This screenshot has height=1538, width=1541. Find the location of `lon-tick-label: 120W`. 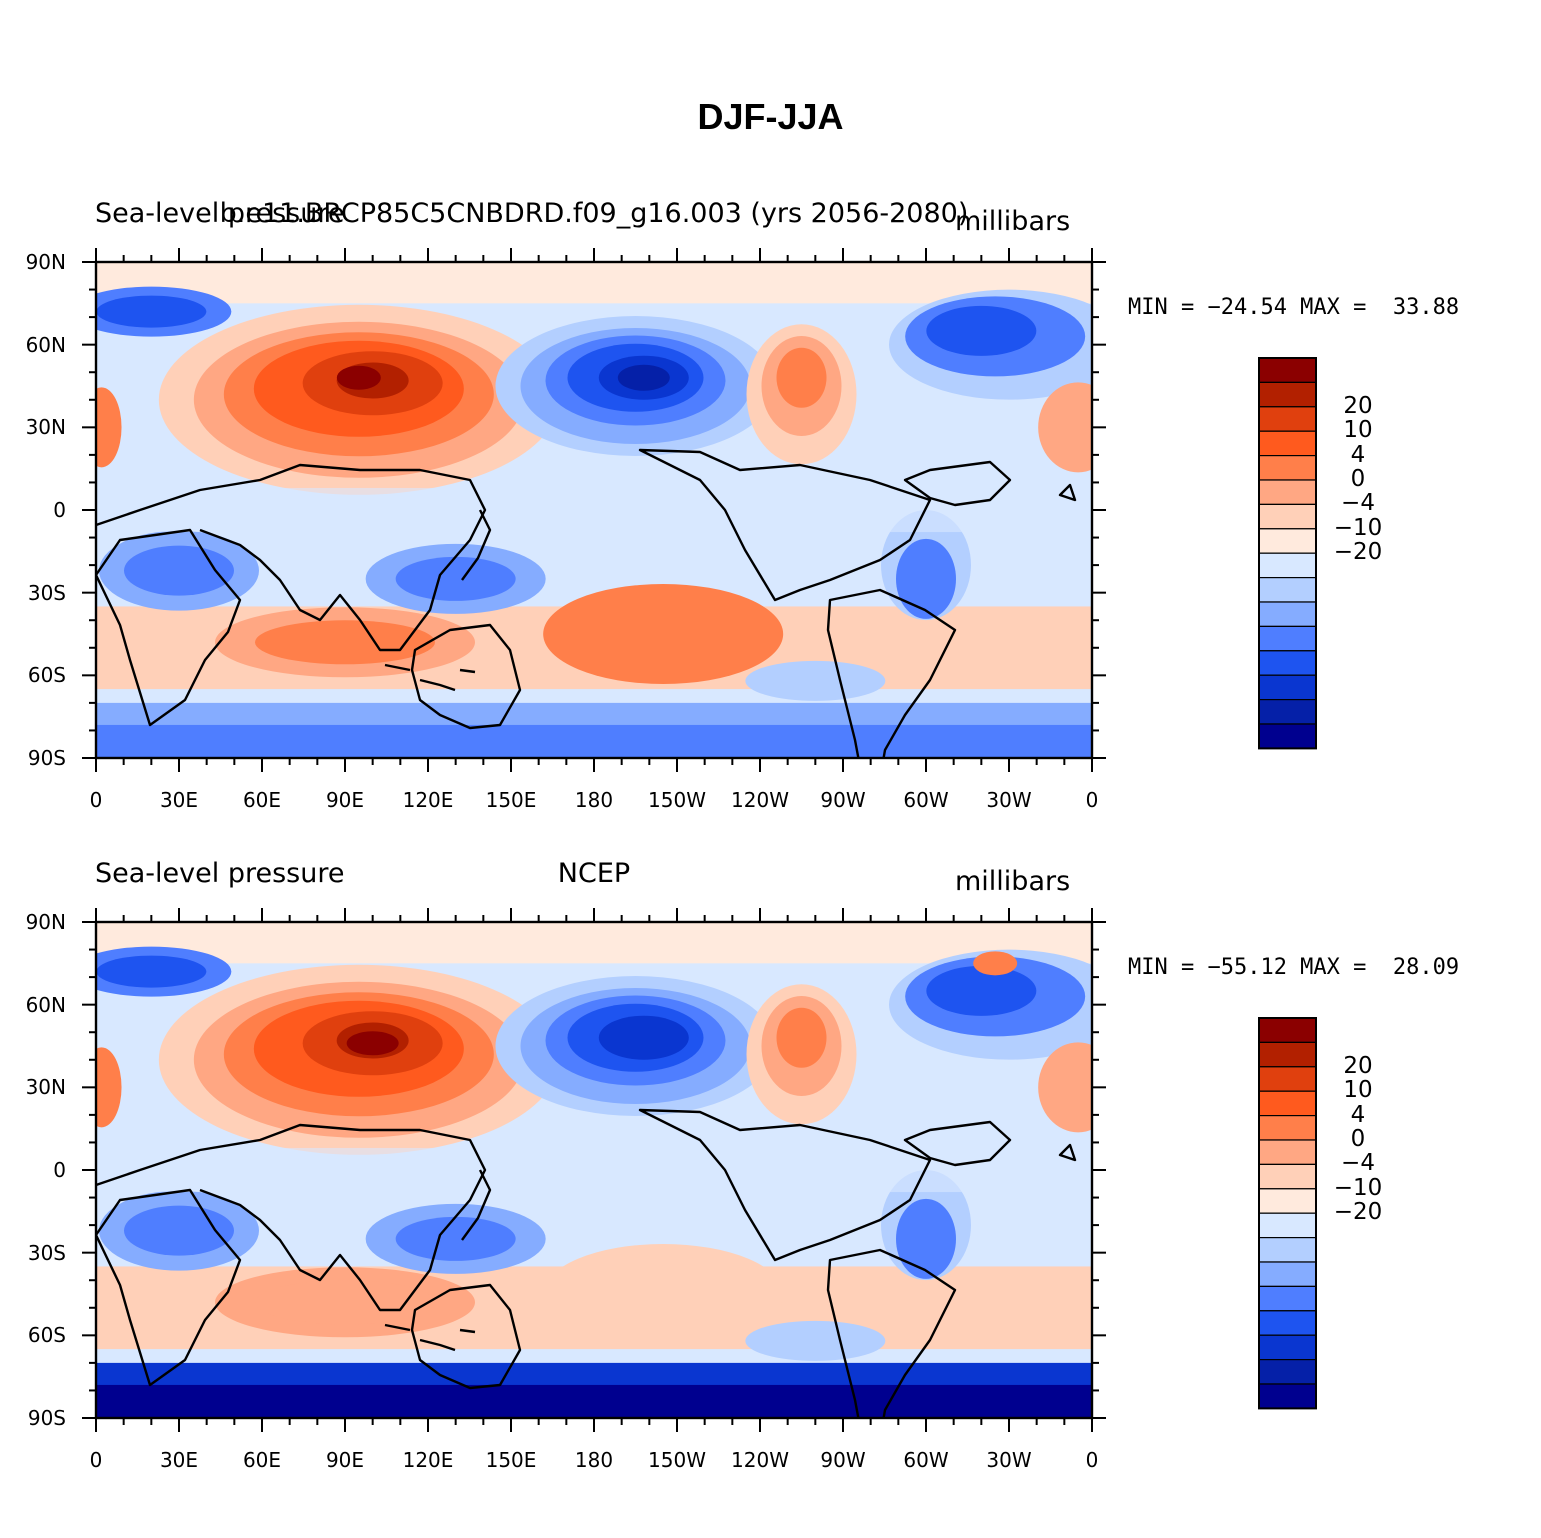

lon-tick-label: 120W is located at coordinates (760, 800).